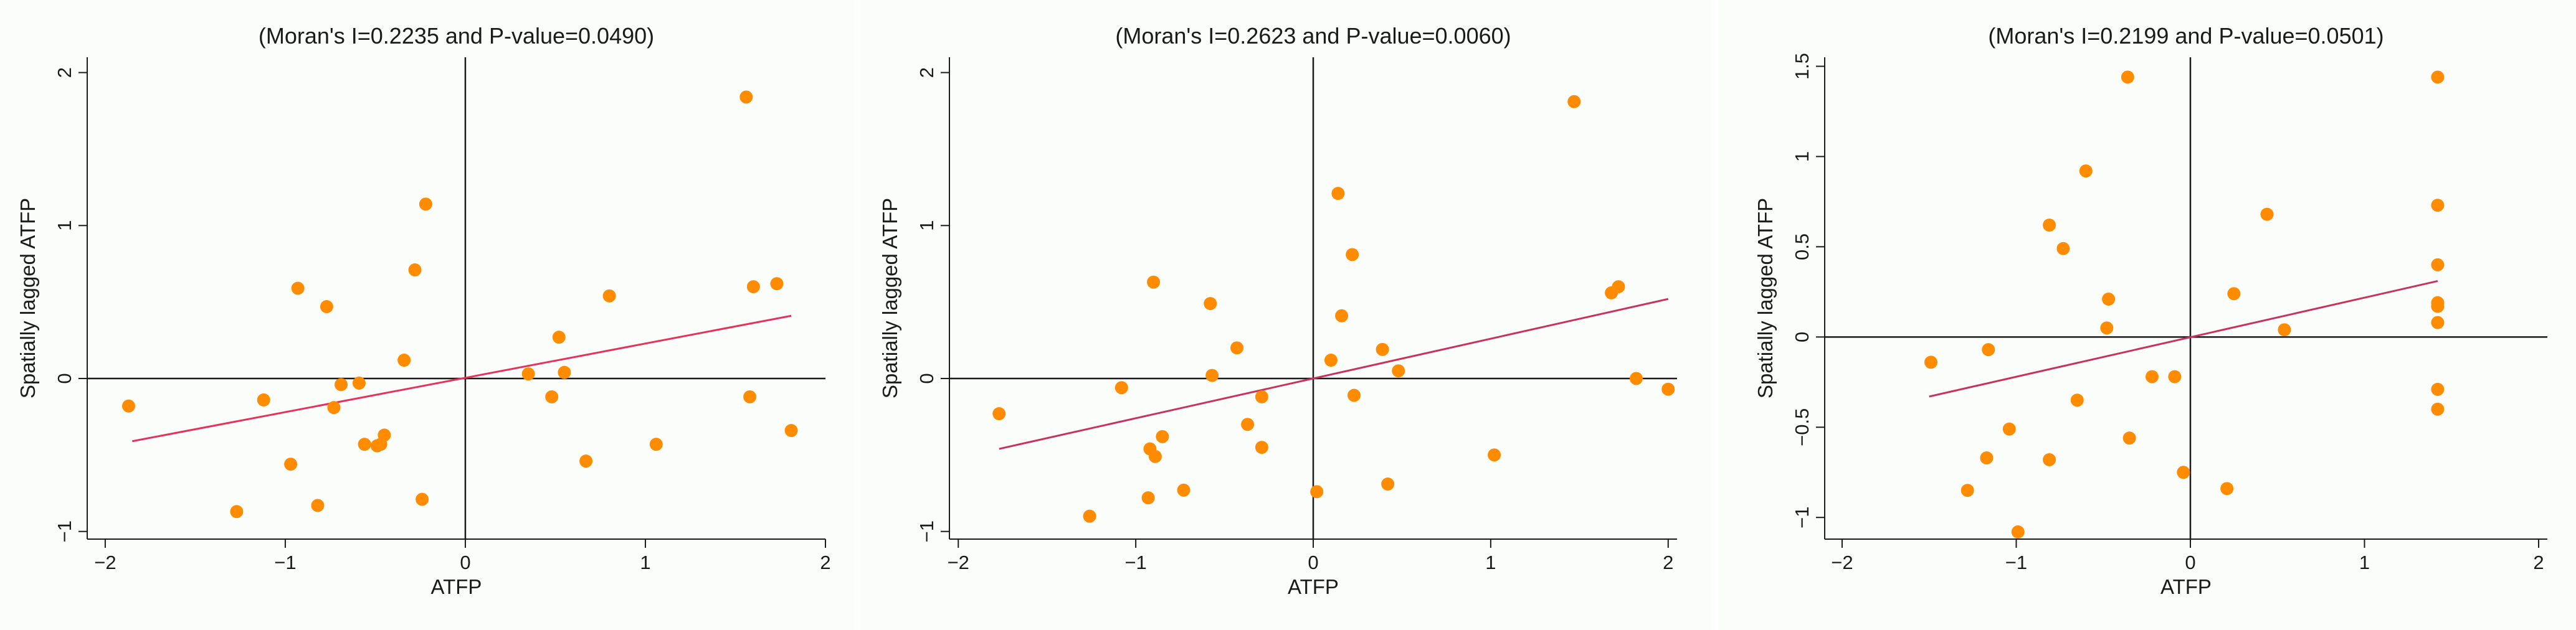 The width and height of the screenshot is (2576, 630). Describe the element at coordinates (1802, 66) in the screenshot. I see `y-tick-label: 1.5` at that location.